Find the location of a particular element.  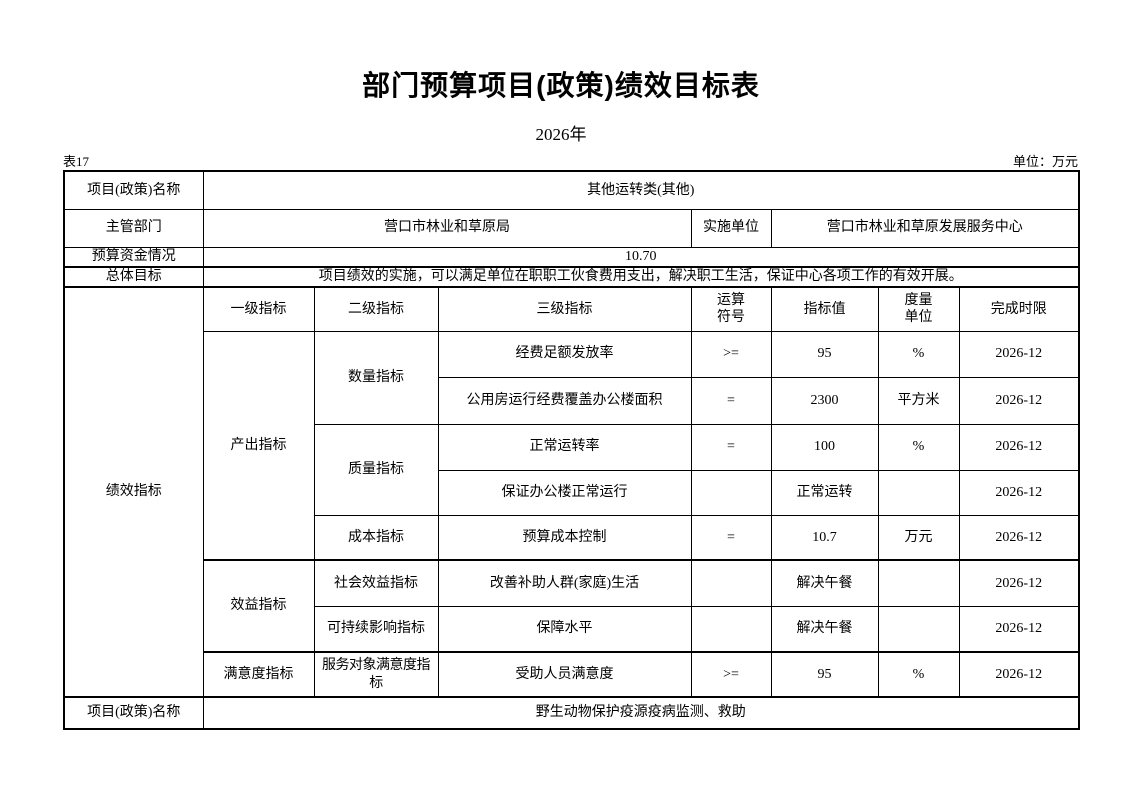

indicator-row: 效益指标 社会效益指标 改善补助人群(家庭)生活 解决午餐 2026-12 is located at coordinates (572, 606).